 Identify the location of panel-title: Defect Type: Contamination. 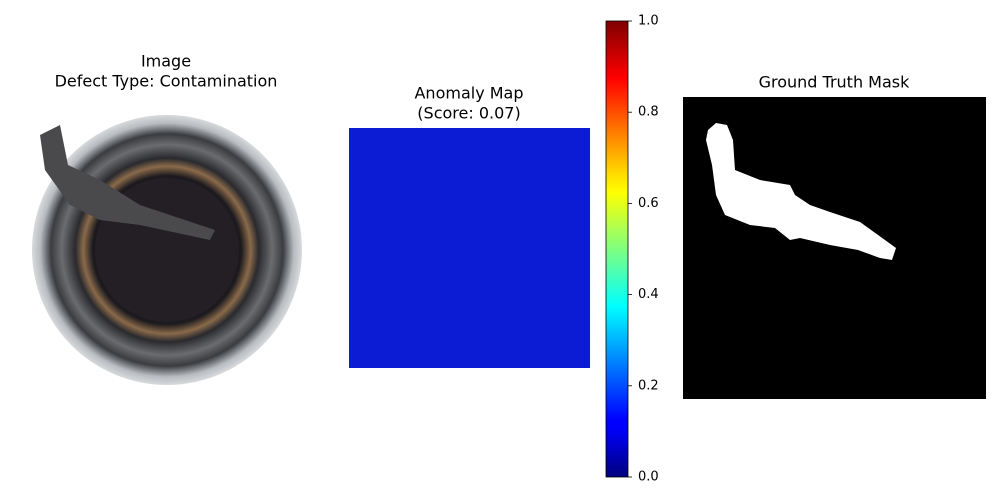
(166, 81).